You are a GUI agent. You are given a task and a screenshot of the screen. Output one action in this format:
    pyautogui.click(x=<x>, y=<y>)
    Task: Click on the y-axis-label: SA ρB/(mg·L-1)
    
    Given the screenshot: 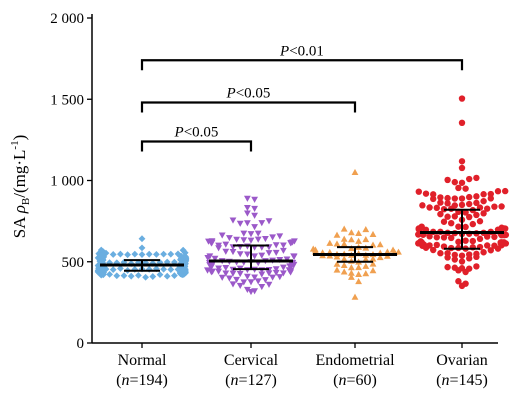 What is the action you would take?
    pyautogui.click(x=20, y=187)
    